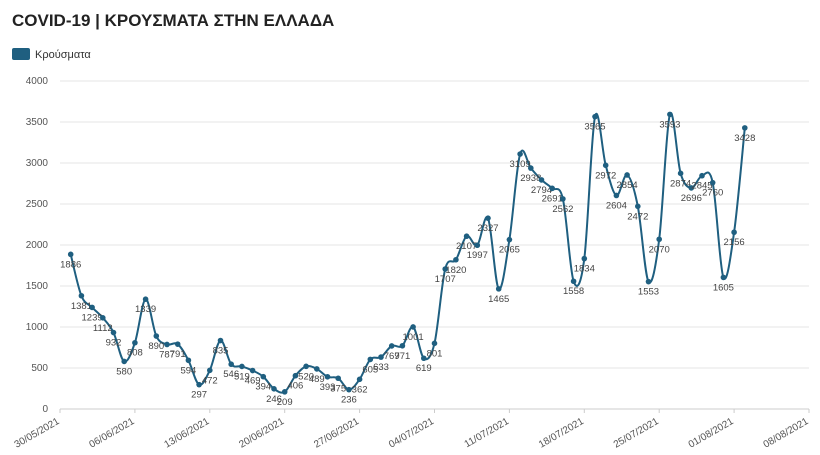 This screenshot has width=820, height=455. What do you see at coordinates (691, 198) in the screenshot?
I see `data-label: 2696` at bounding box center [691, 198].